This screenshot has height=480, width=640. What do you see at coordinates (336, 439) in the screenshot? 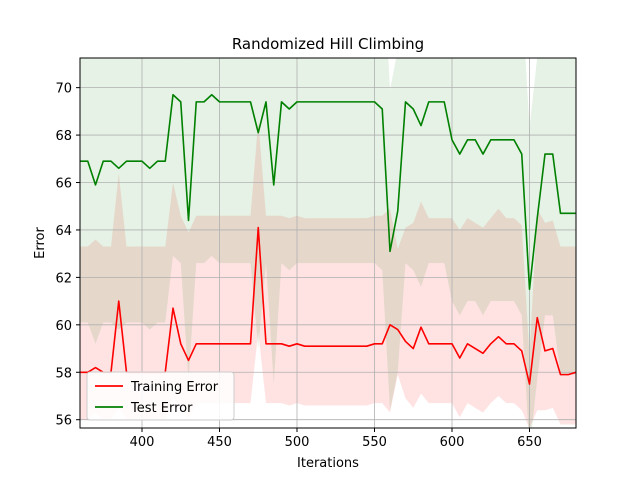
I see `x-axis: 400 450 500 550 600 650` at bounding box center [336, 439].